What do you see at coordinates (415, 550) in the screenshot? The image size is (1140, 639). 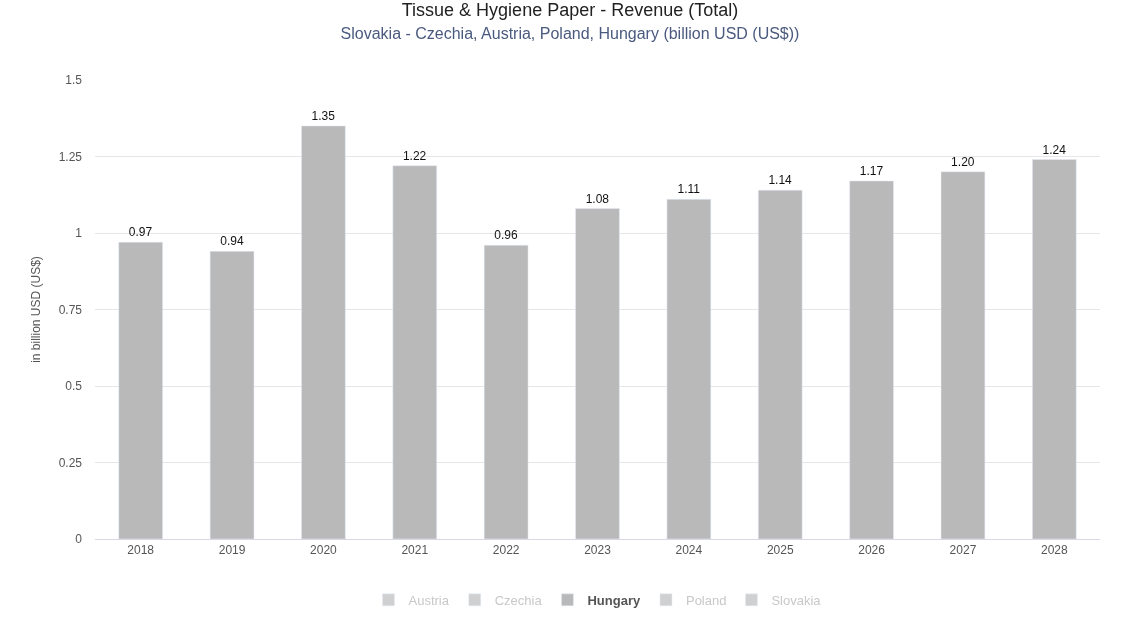 I see `x-tick-label: 2021` at bounding box center [415, 550].